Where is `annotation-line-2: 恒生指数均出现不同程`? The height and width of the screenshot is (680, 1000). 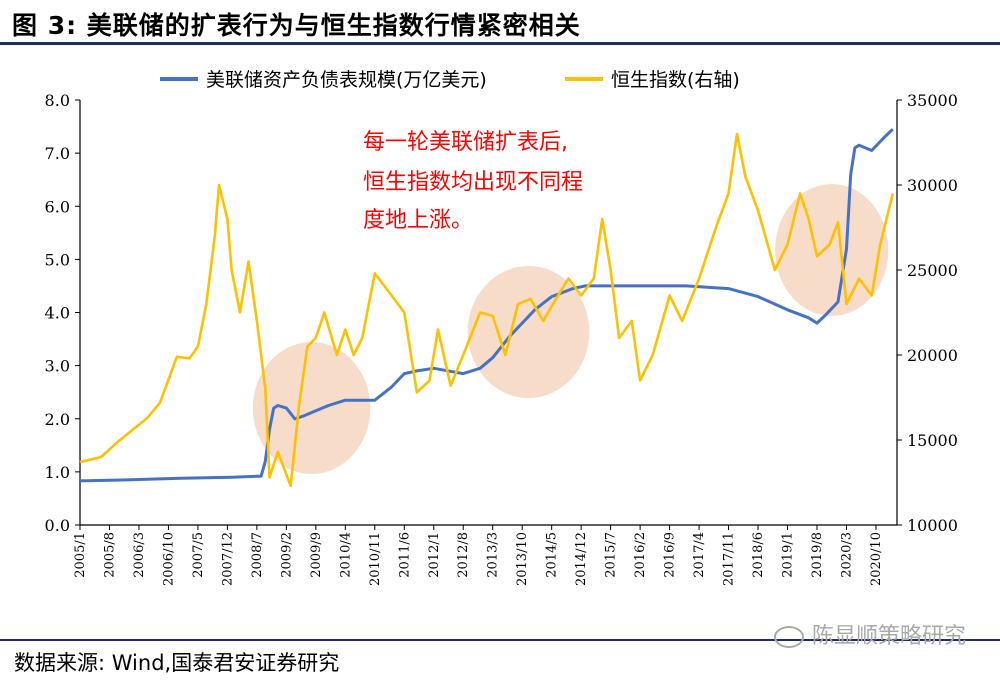
annotation-line-2: 恒生指数均出现不同程 is located at coordinates (473, 182).